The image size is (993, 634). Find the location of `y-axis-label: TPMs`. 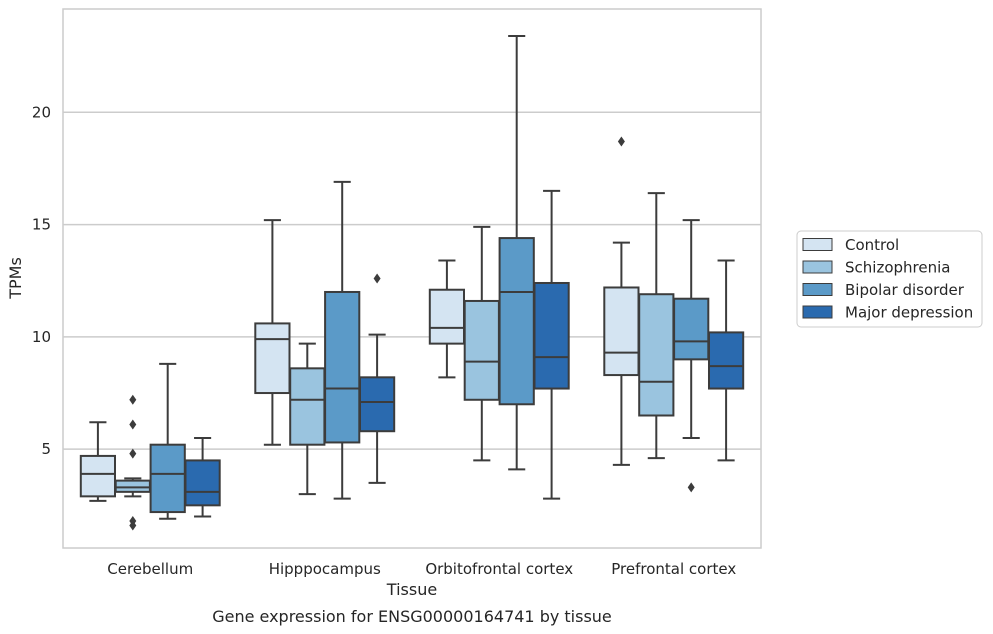

y-axis-label: TPMs is located at coordinates (15, 278).